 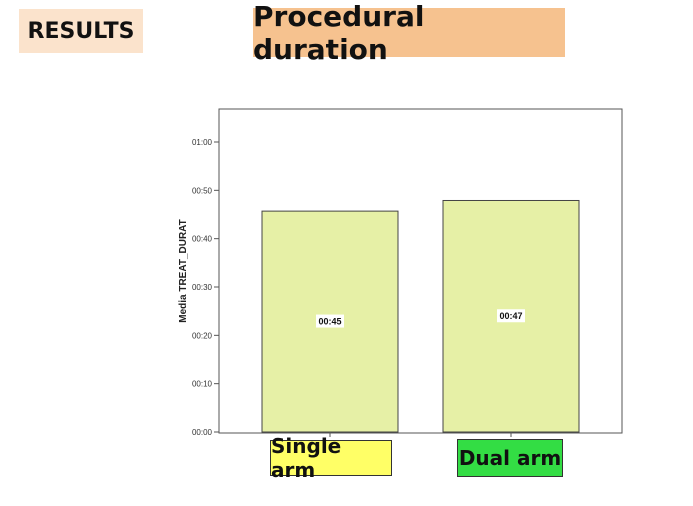 I want to click on y-tick-label: 00:00, so click(x=202, y=432).